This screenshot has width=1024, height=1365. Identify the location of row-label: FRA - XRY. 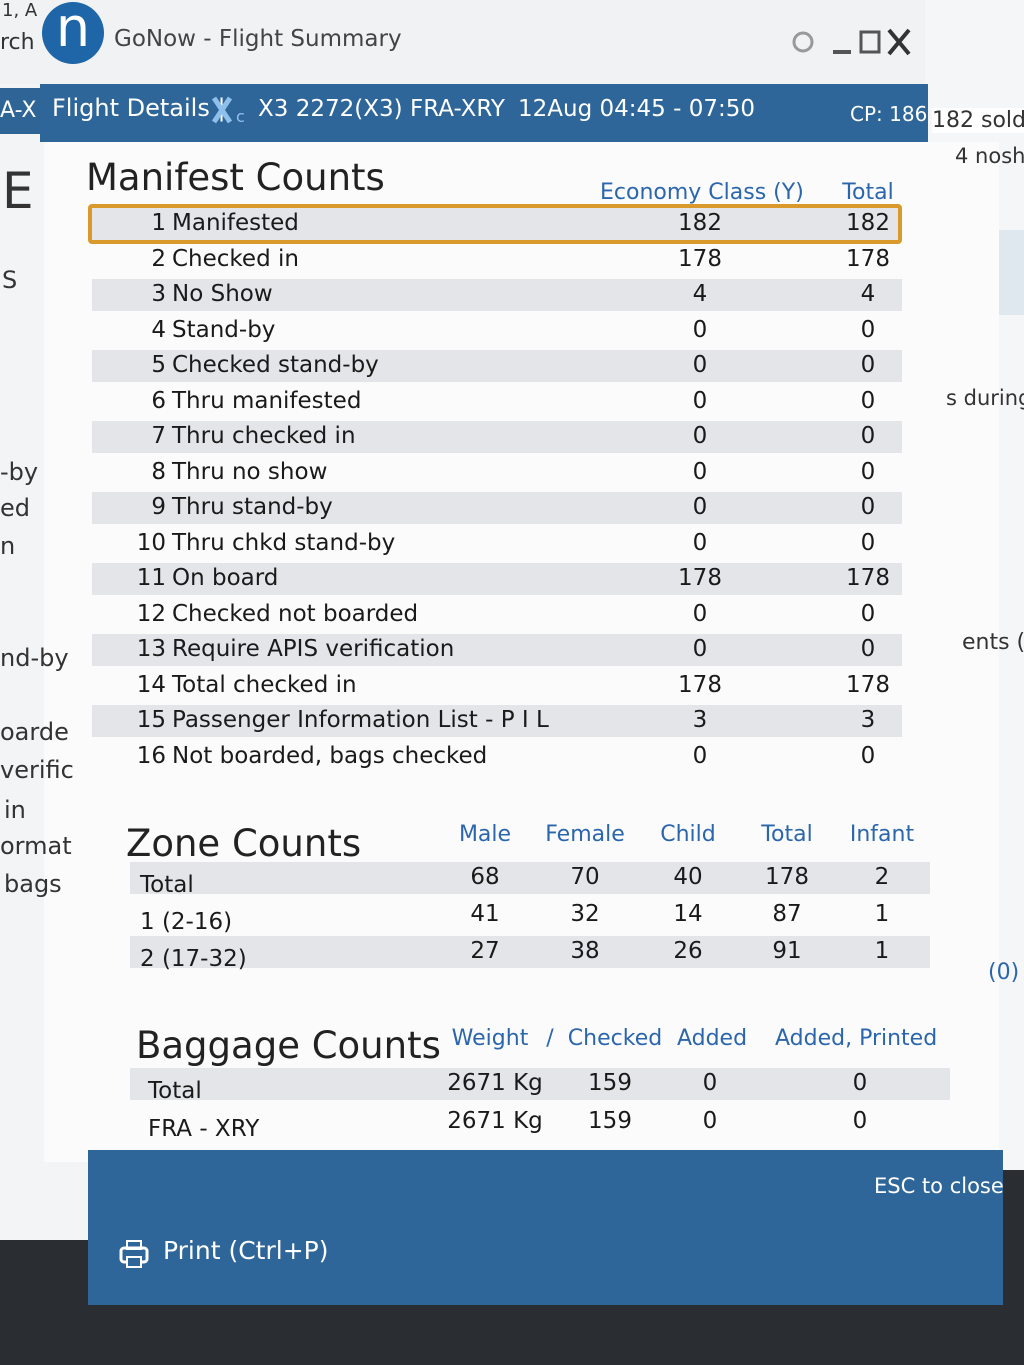
(204, 1129).